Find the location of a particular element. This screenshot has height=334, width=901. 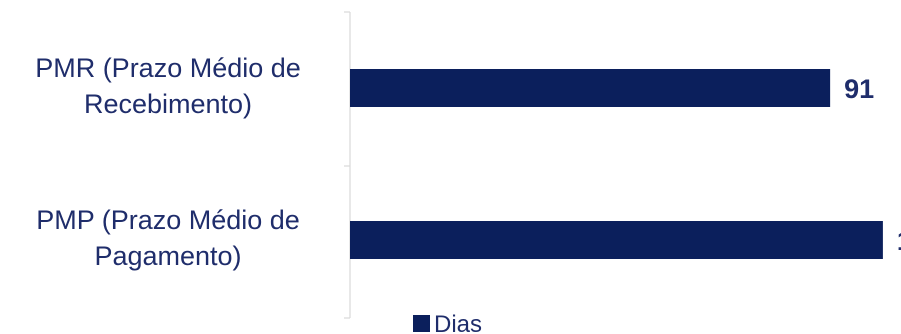

bar-pmr is located at coordinates (590, 88).